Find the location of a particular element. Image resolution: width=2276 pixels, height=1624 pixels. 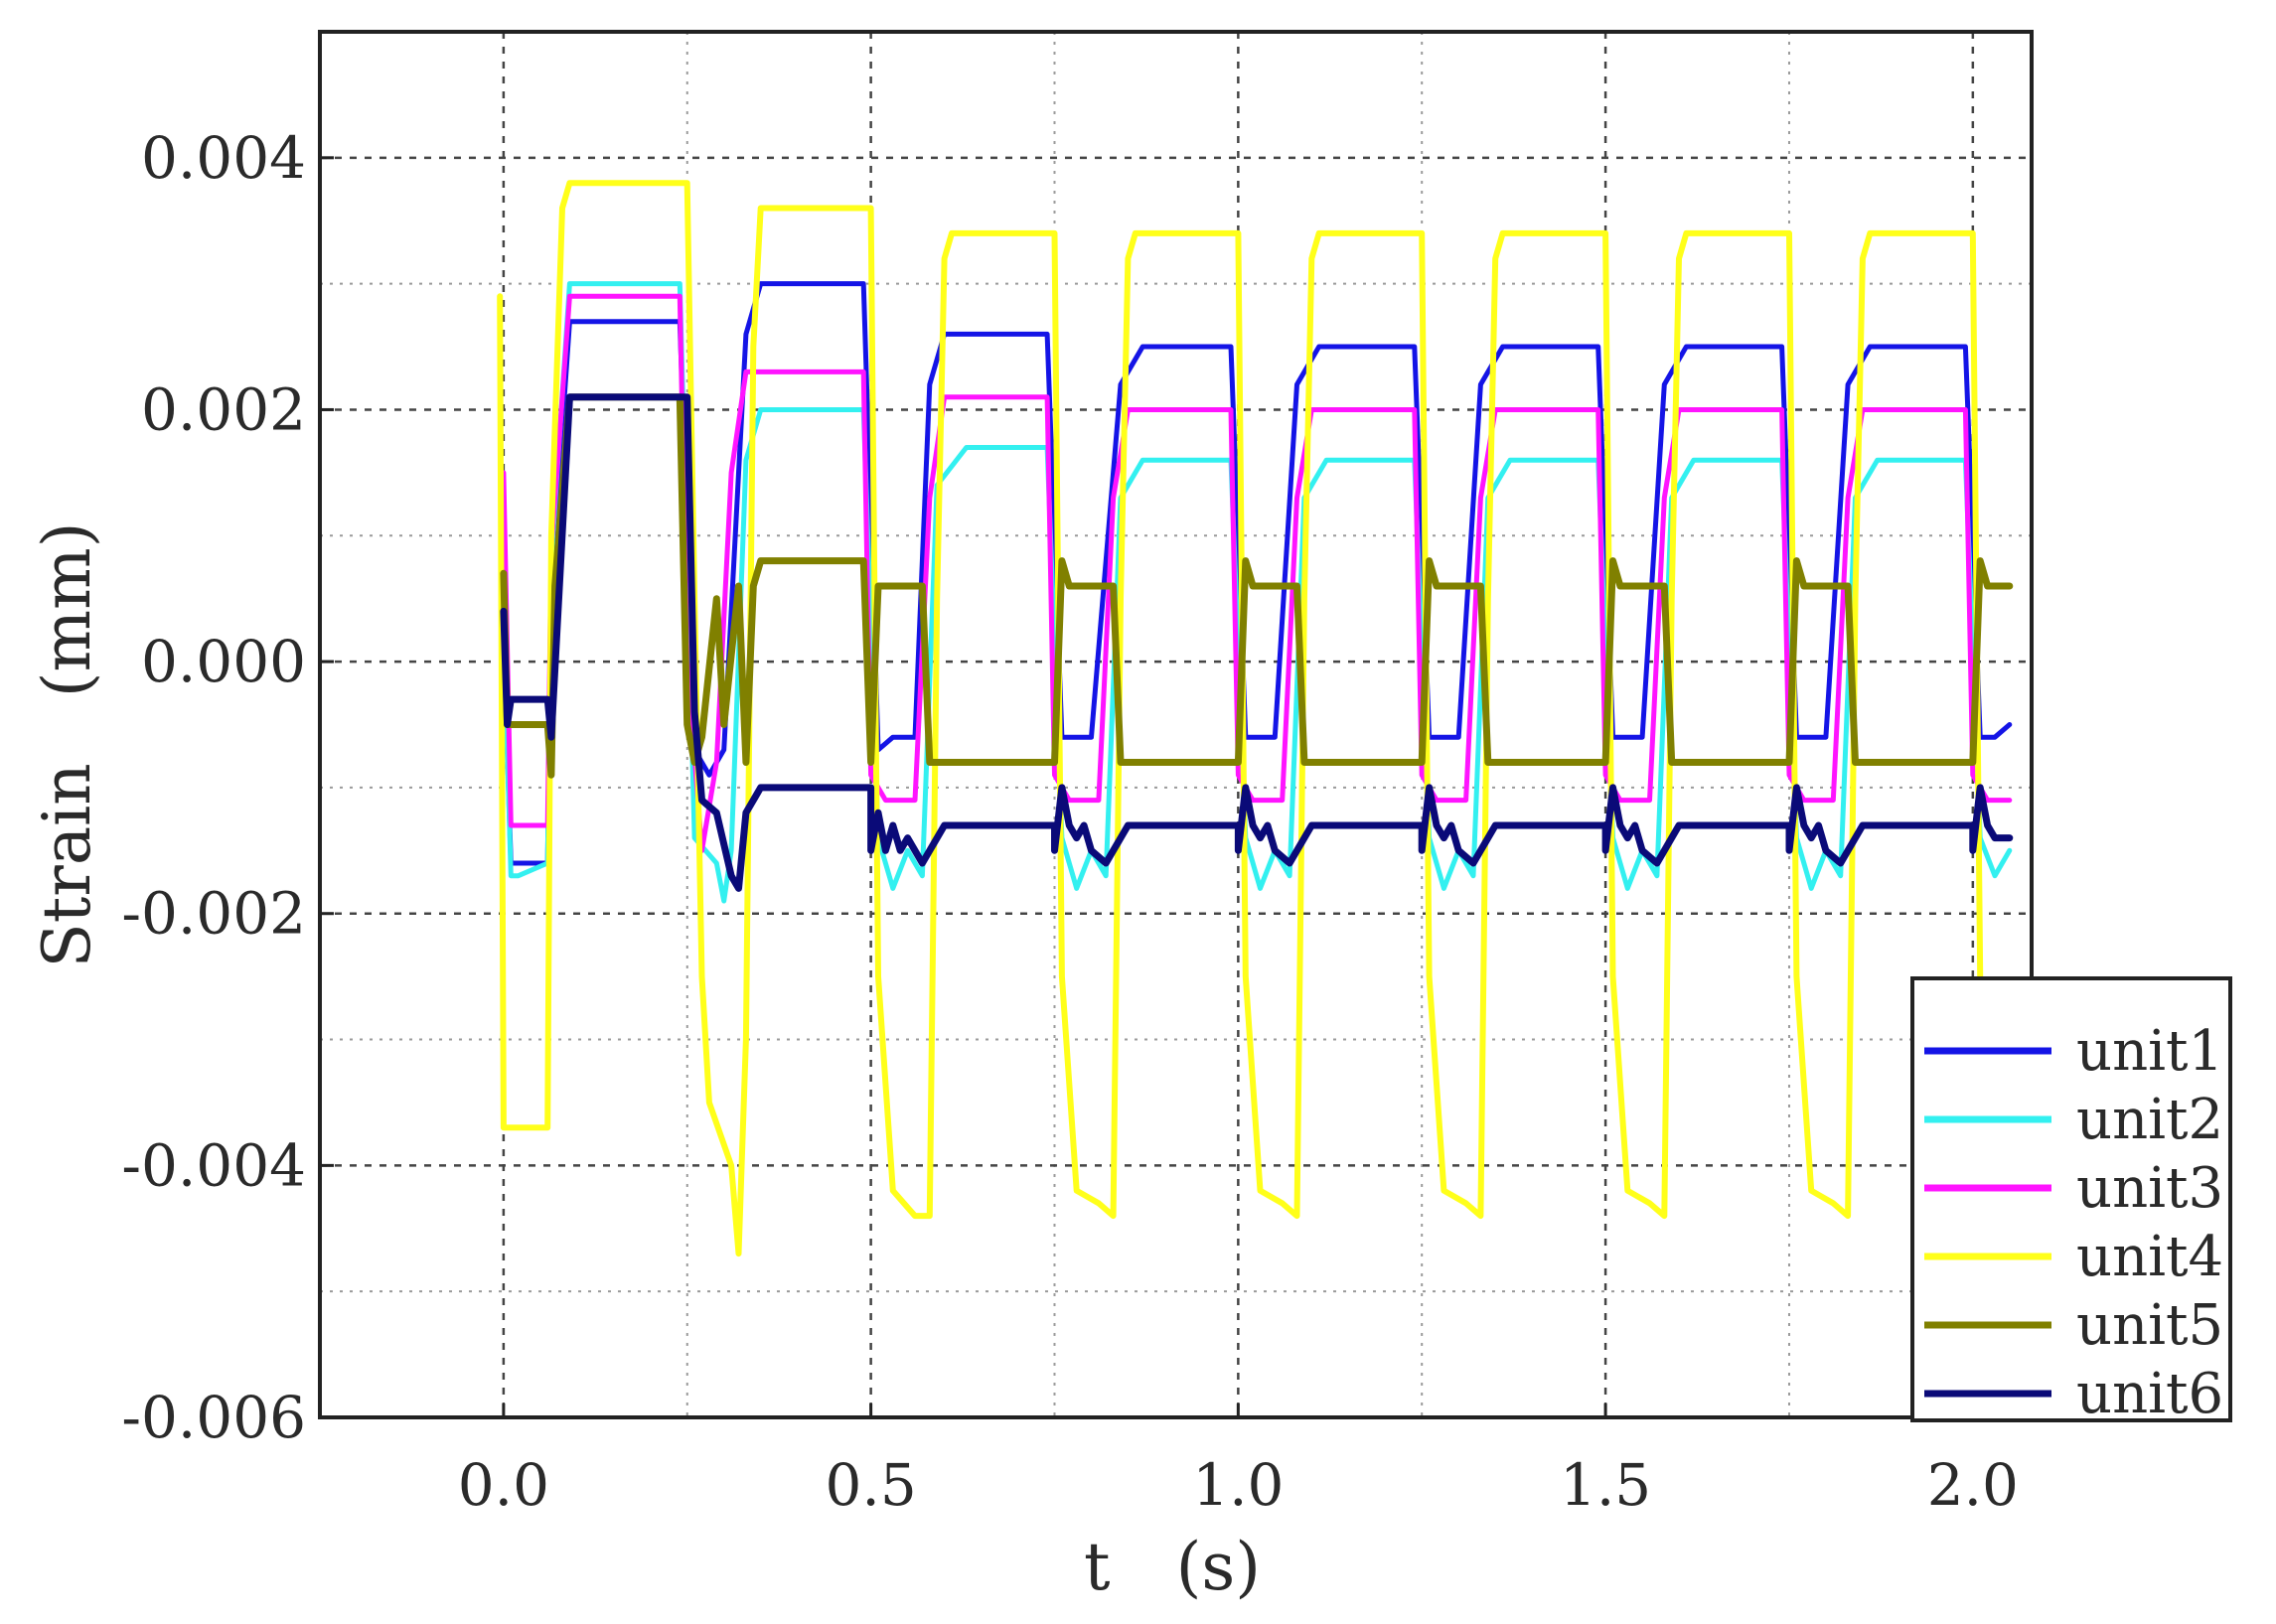

y-axis-title: Strain (mm) is located at coordinates (67, 745).